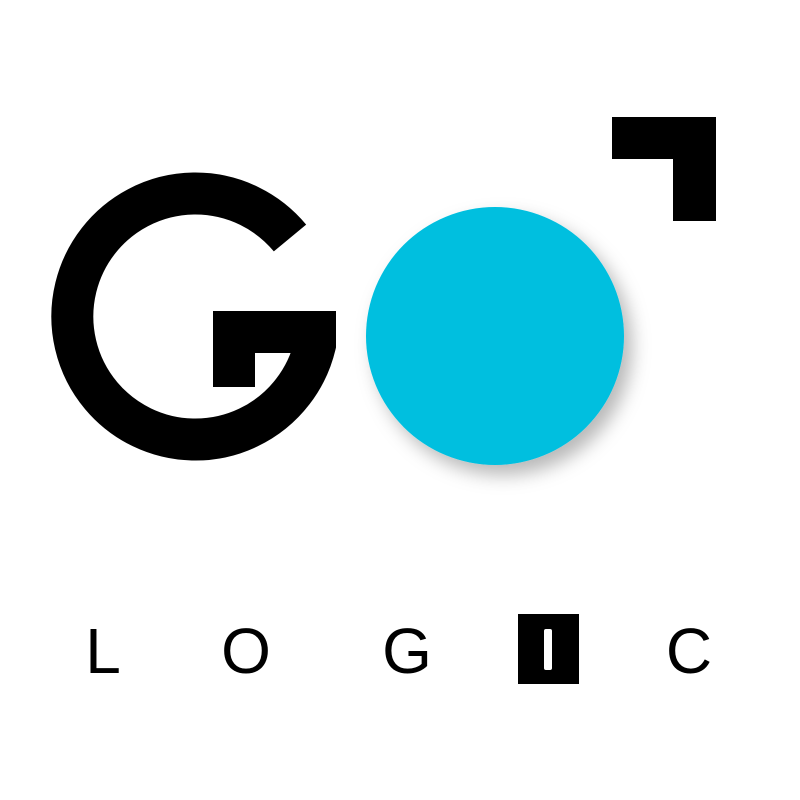 The width and height of the screenshot is (800, 800). Describe the element at coordinates (193, 316) in the screenshot. I see `big-g-letter` at that location.